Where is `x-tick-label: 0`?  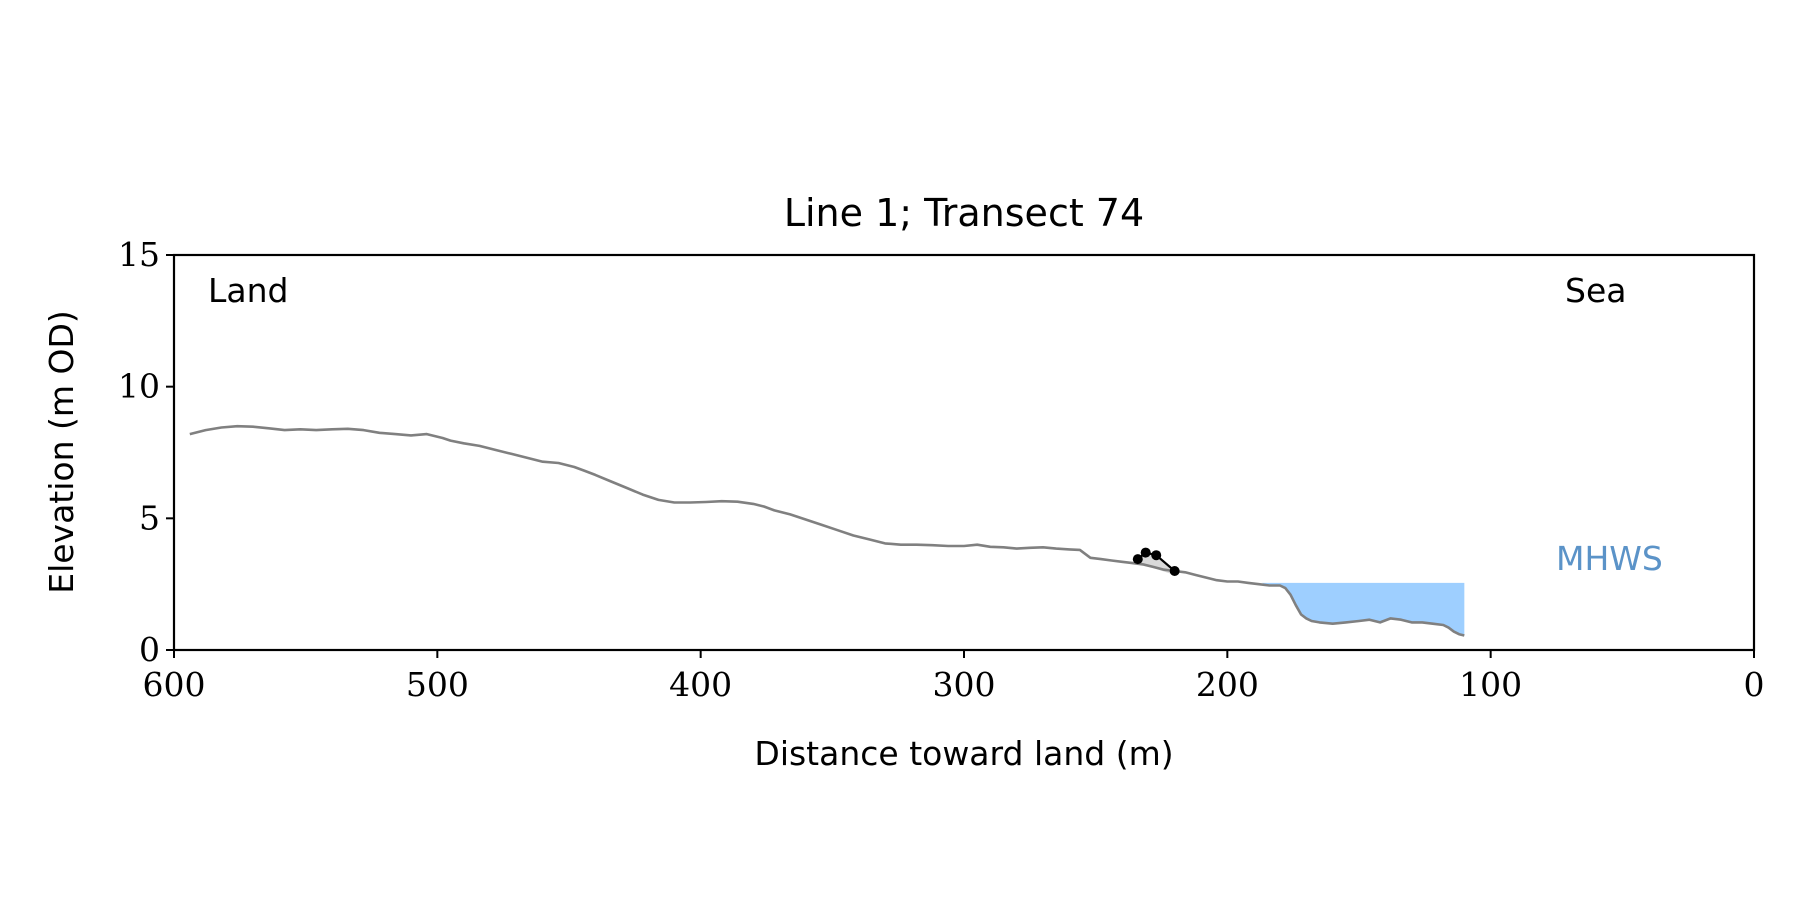
x-tick-label: 0 is located at coordinates (1754, 684).